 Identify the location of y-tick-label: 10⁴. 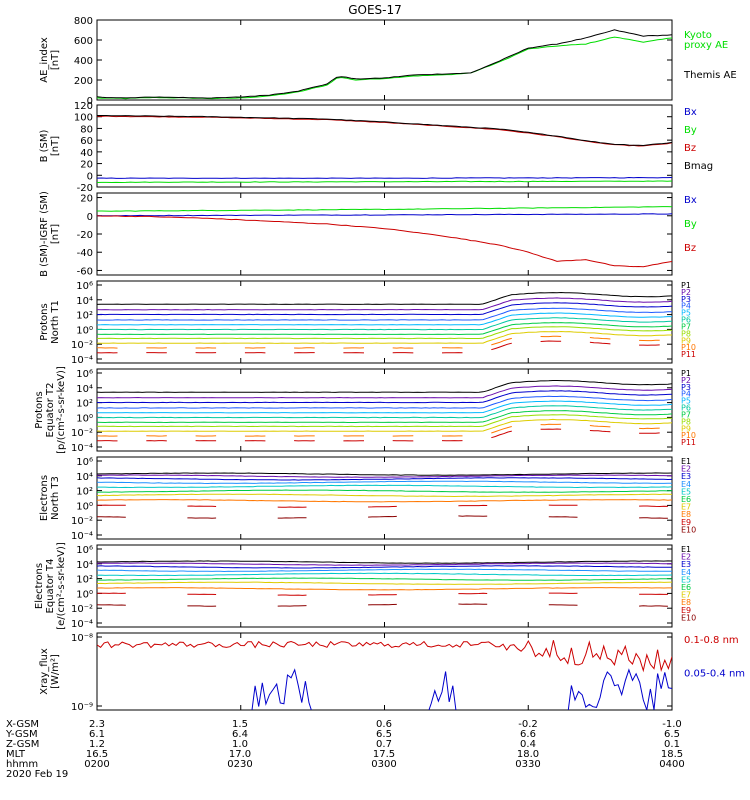
(84, 301).